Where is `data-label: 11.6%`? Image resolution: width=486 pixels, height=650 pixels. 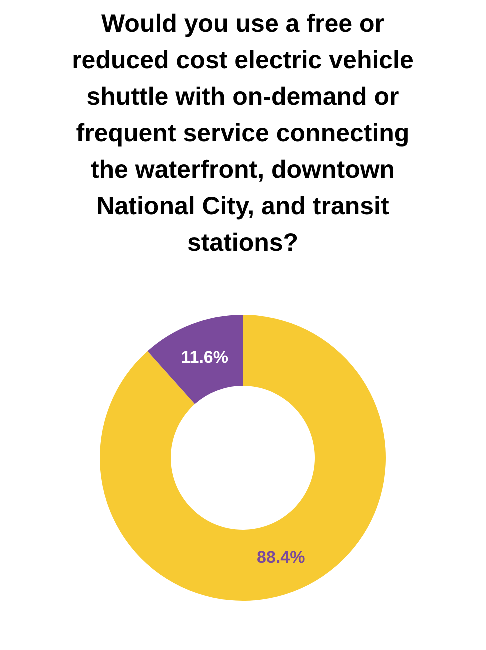
data-label: 11.6% is located at coordinates (204, 358).